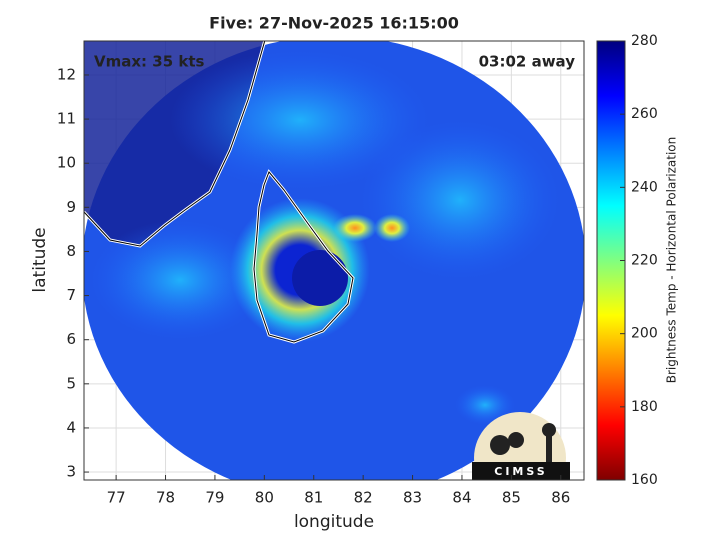 The height and width of the screenshot is (544, 720). What do you see at coordinates (644, 114) in the screenshot?
I see `colorbar-tick-label: 260` at bounding box center [644, 114].